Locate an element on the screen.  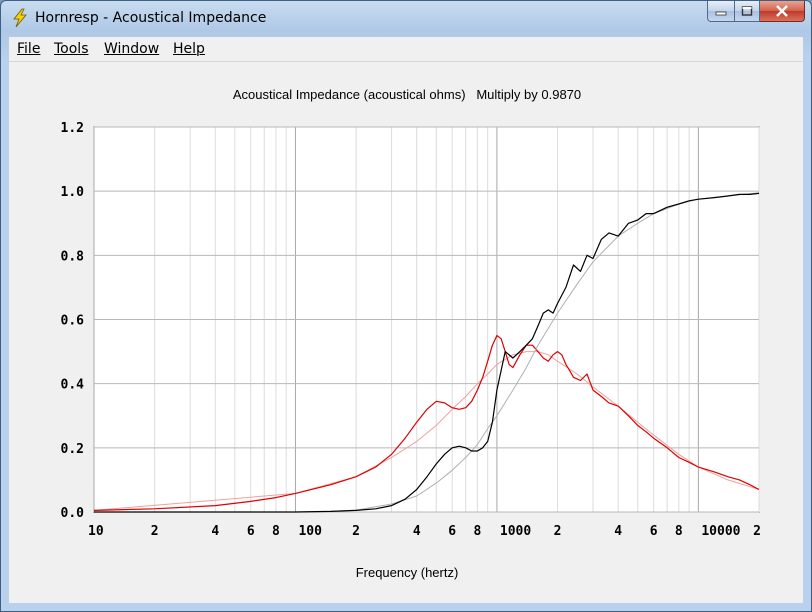
y-tick-label: 1.0 is located at coordinates (73, 192).